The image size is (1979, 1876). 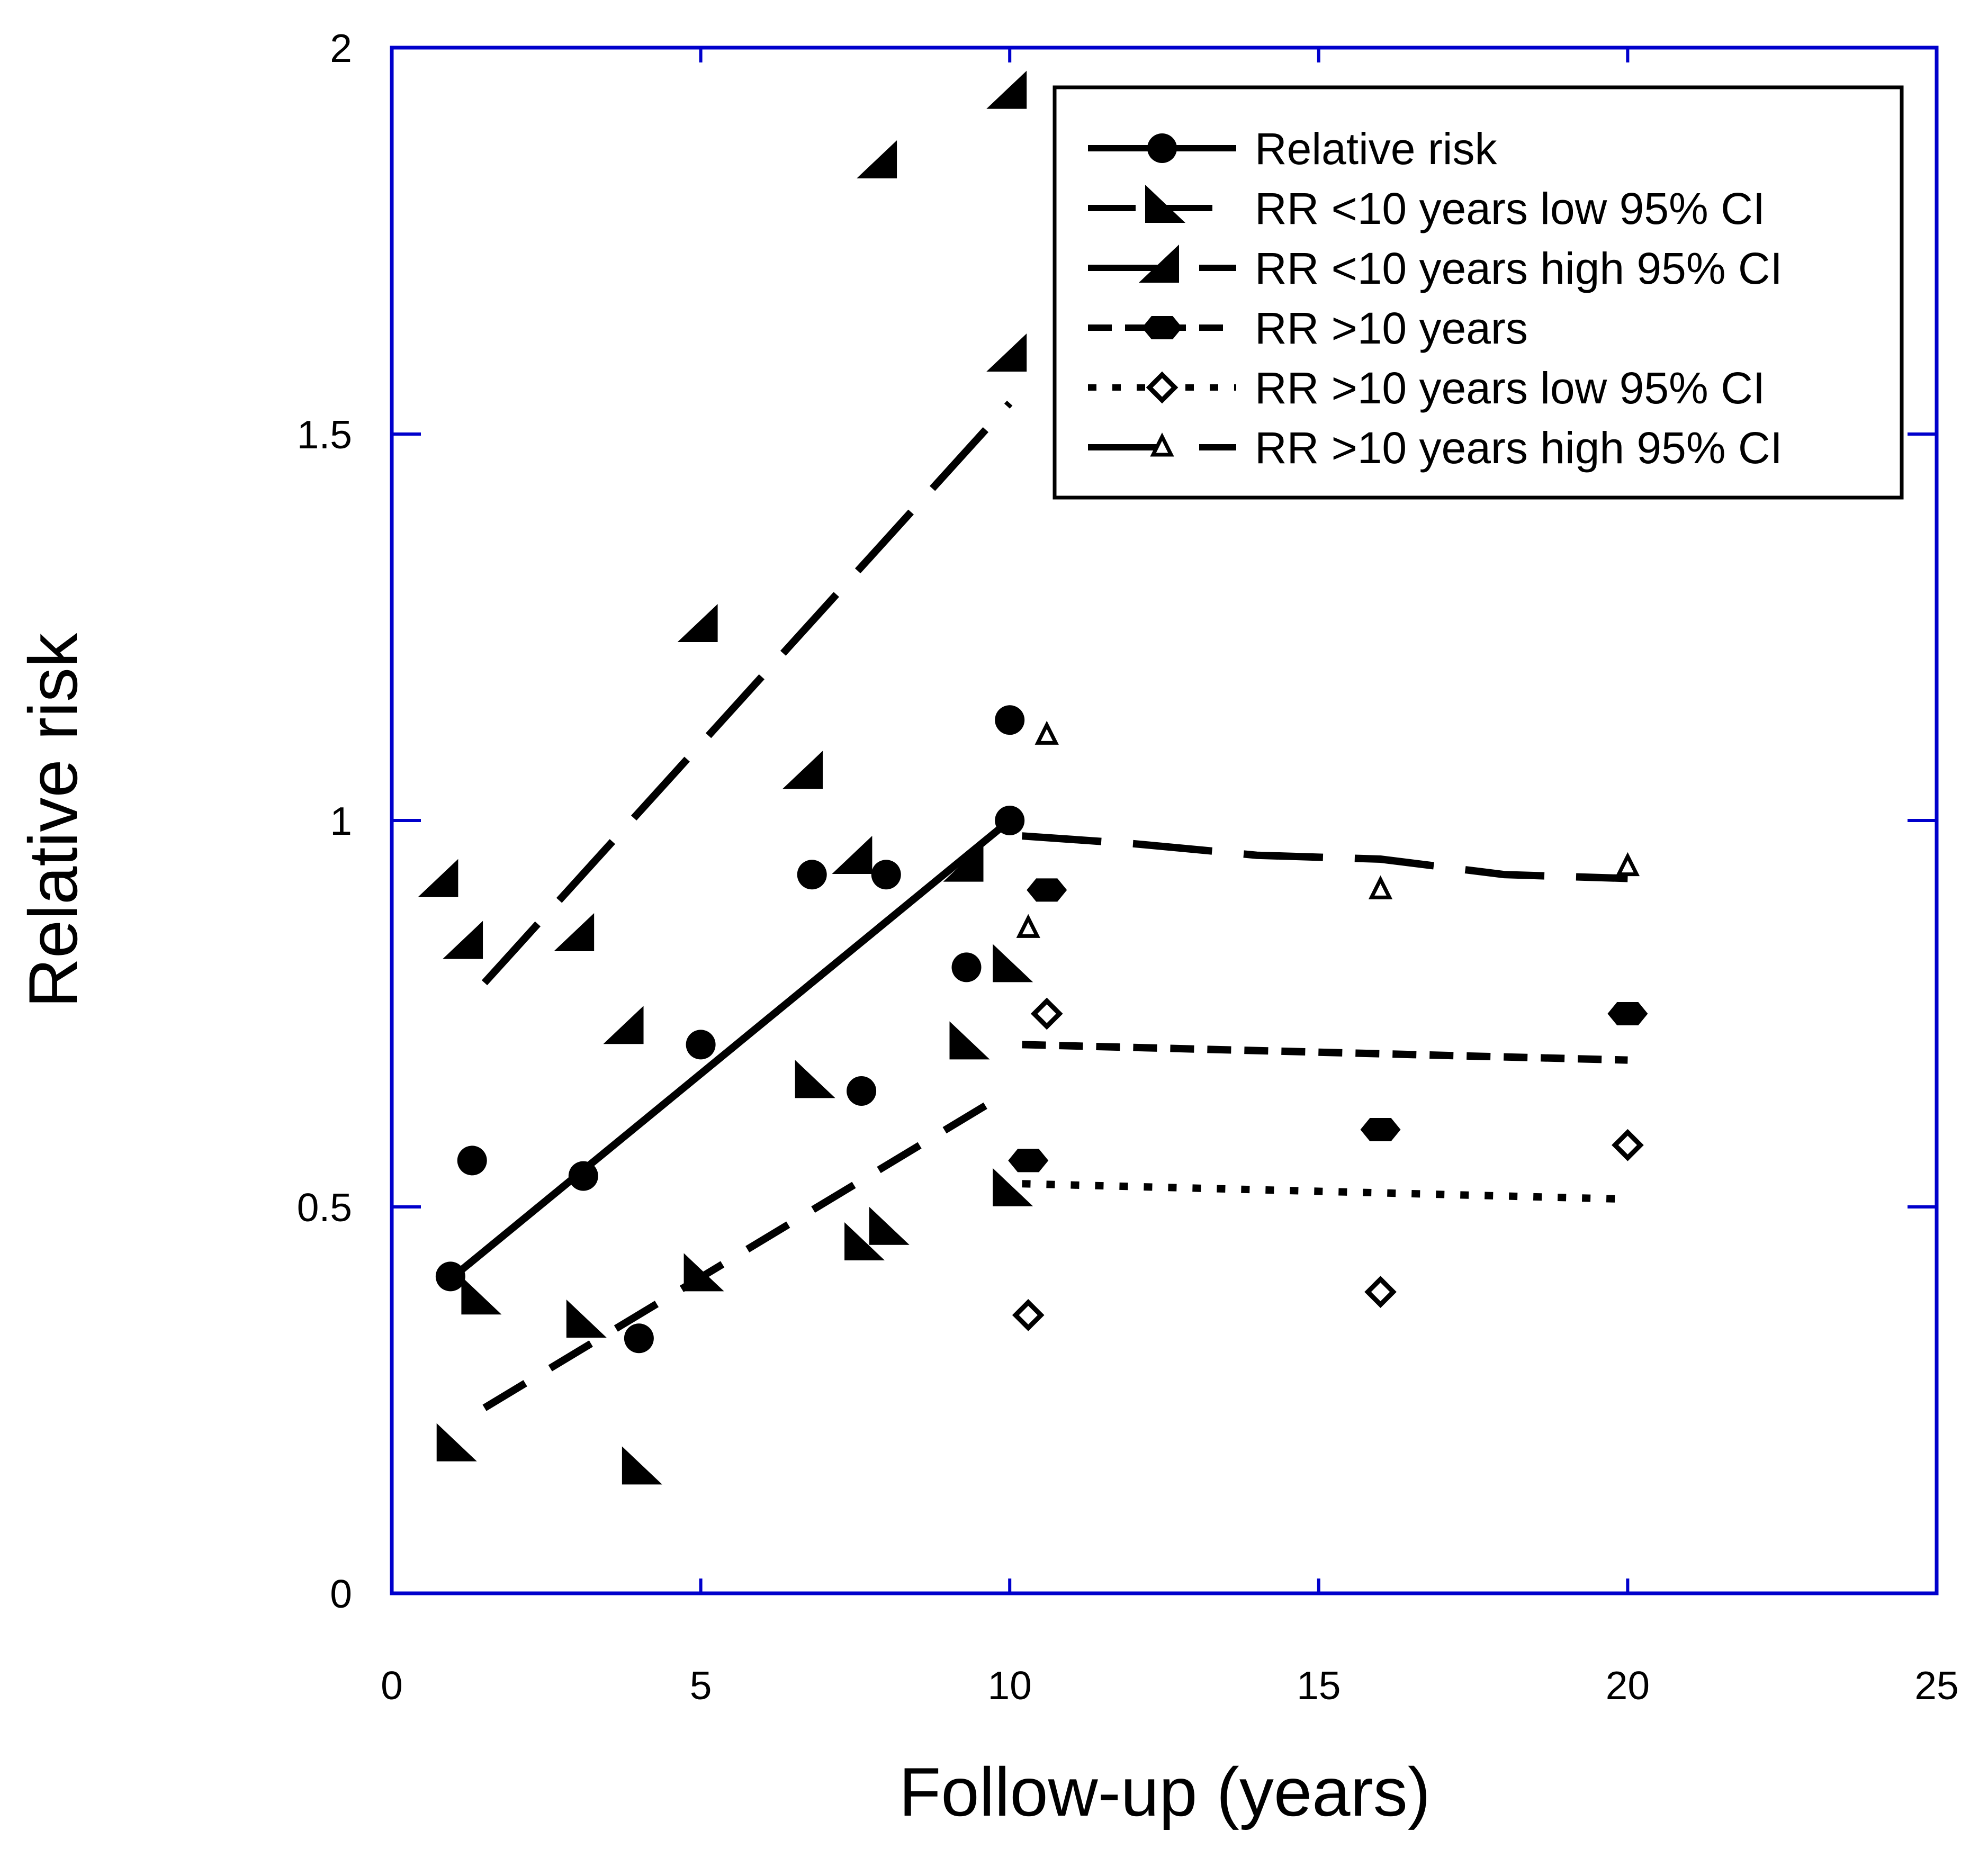 I want to click on x-tick-label: 10, so click(x=1009, y=1686).